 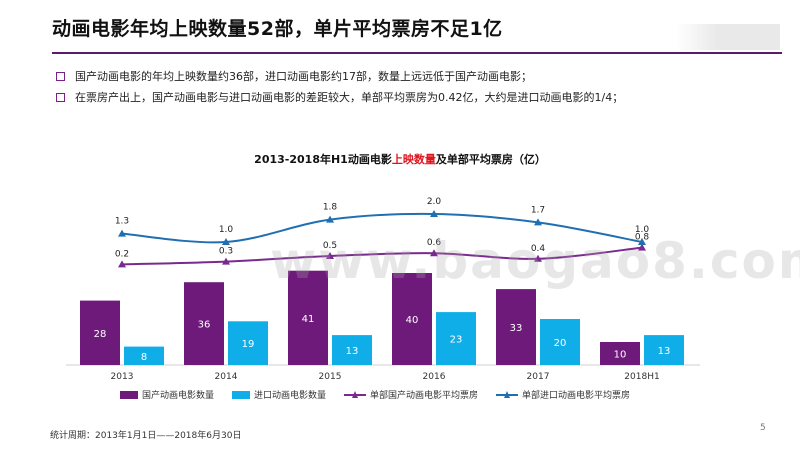 What do you see at coordinates (434, 243) in the screenshot?
I see `domestic-avg-data-label: 0.6` at bounding box center [434, 243].